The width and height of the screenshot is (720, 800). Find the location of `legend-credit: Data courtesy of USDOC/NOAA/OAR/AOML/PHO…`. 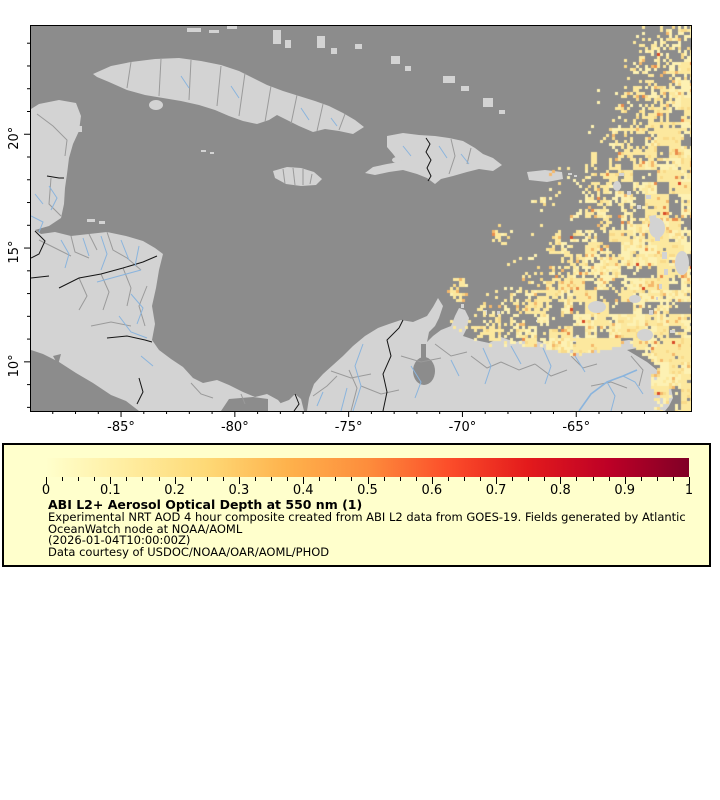

legend-credit: Data courtesy of USDOC/NOAA/OAR/AOML/PHO… is located at coordinates (189, 551).